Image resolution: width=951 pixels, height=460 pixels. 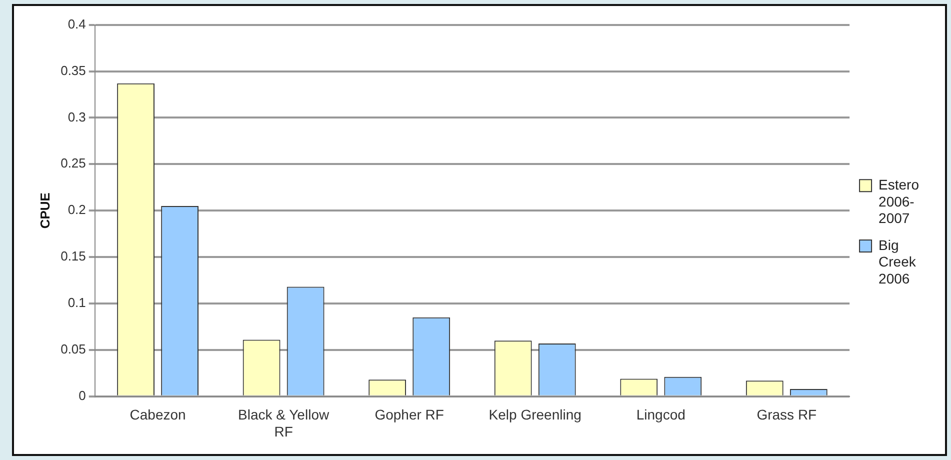 What do you see at coordinates (535, 414) in the screenshot?
I see `x-tick-label: Kelp Greenling` at bounding box center [535, 414].